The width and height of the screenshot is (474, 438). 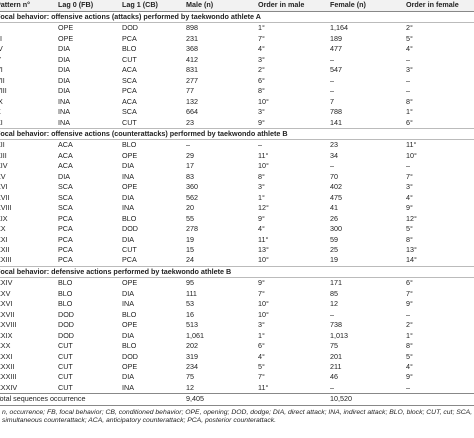 I want to click on cell: XV, so click(x=3, y=176).